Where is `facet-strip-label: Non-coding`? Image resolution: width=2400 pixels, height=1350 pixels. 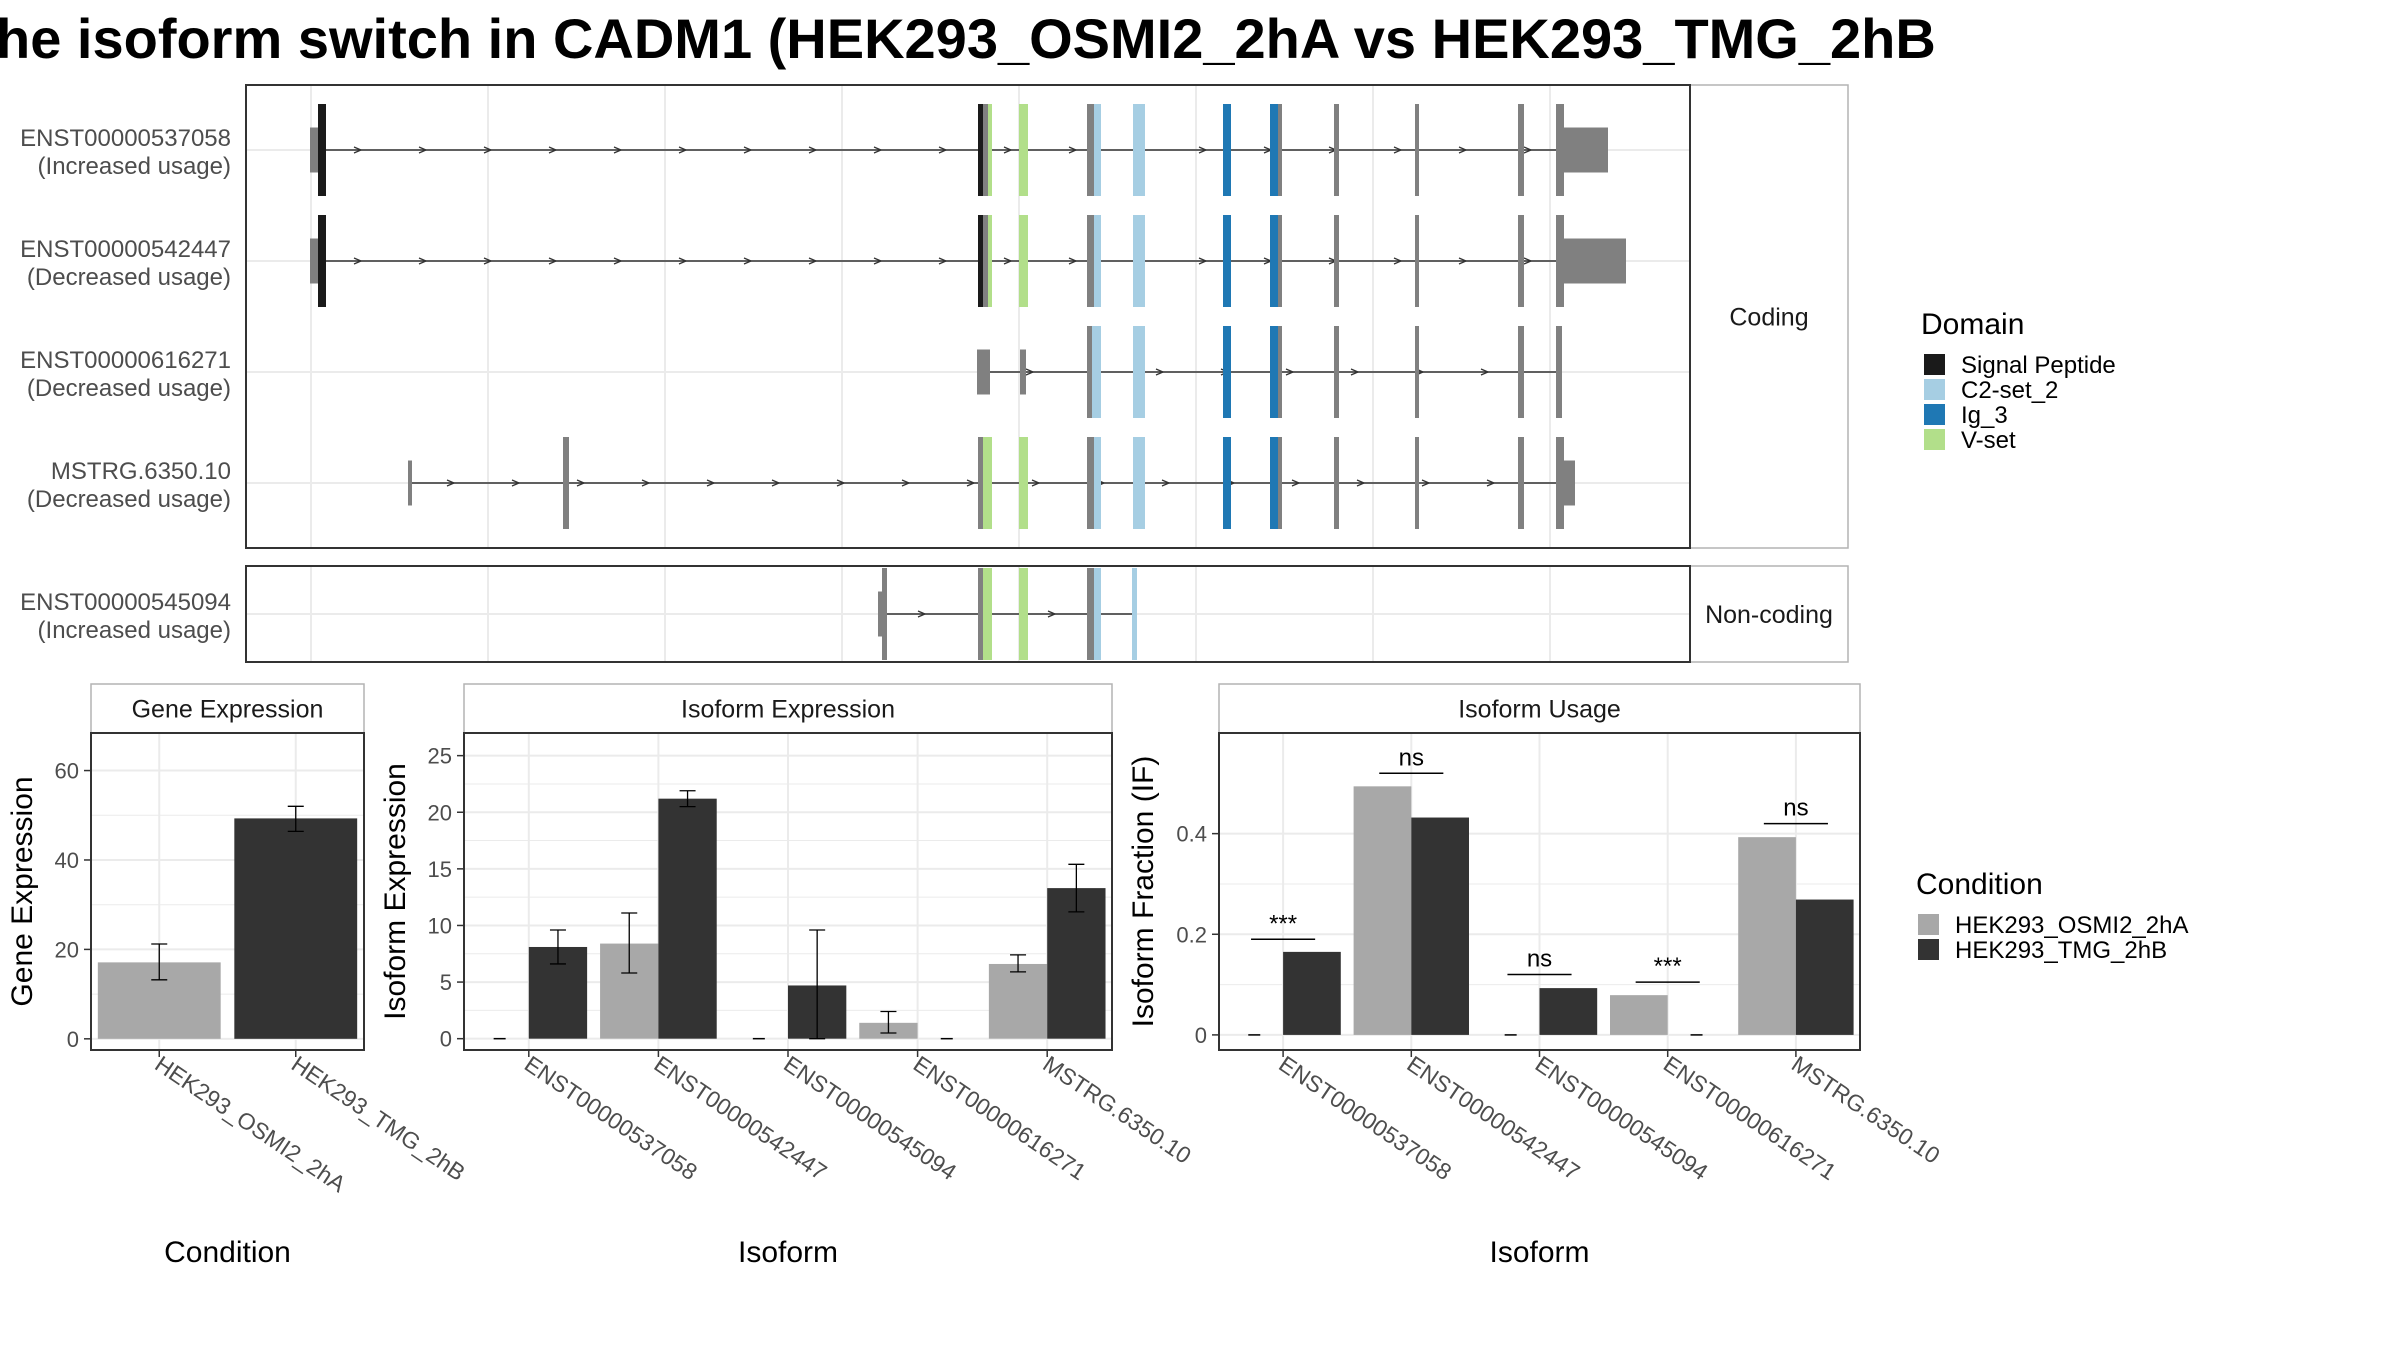 facet-strip-label: Non-coding is located at coordinates (1769, 615).